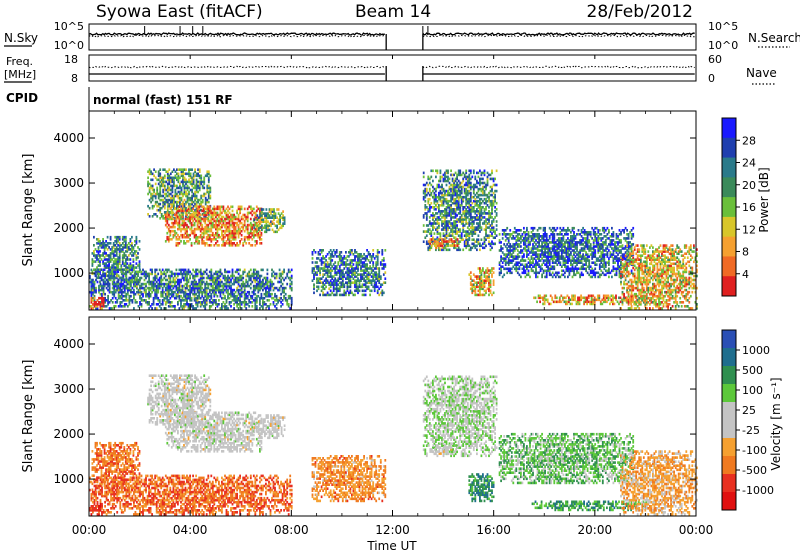 This screenshot has width=800, height=554. What do you see at coordinates (391, 73) in the screenshot?
I see `freq-traces` at bounding box center [391, 73].